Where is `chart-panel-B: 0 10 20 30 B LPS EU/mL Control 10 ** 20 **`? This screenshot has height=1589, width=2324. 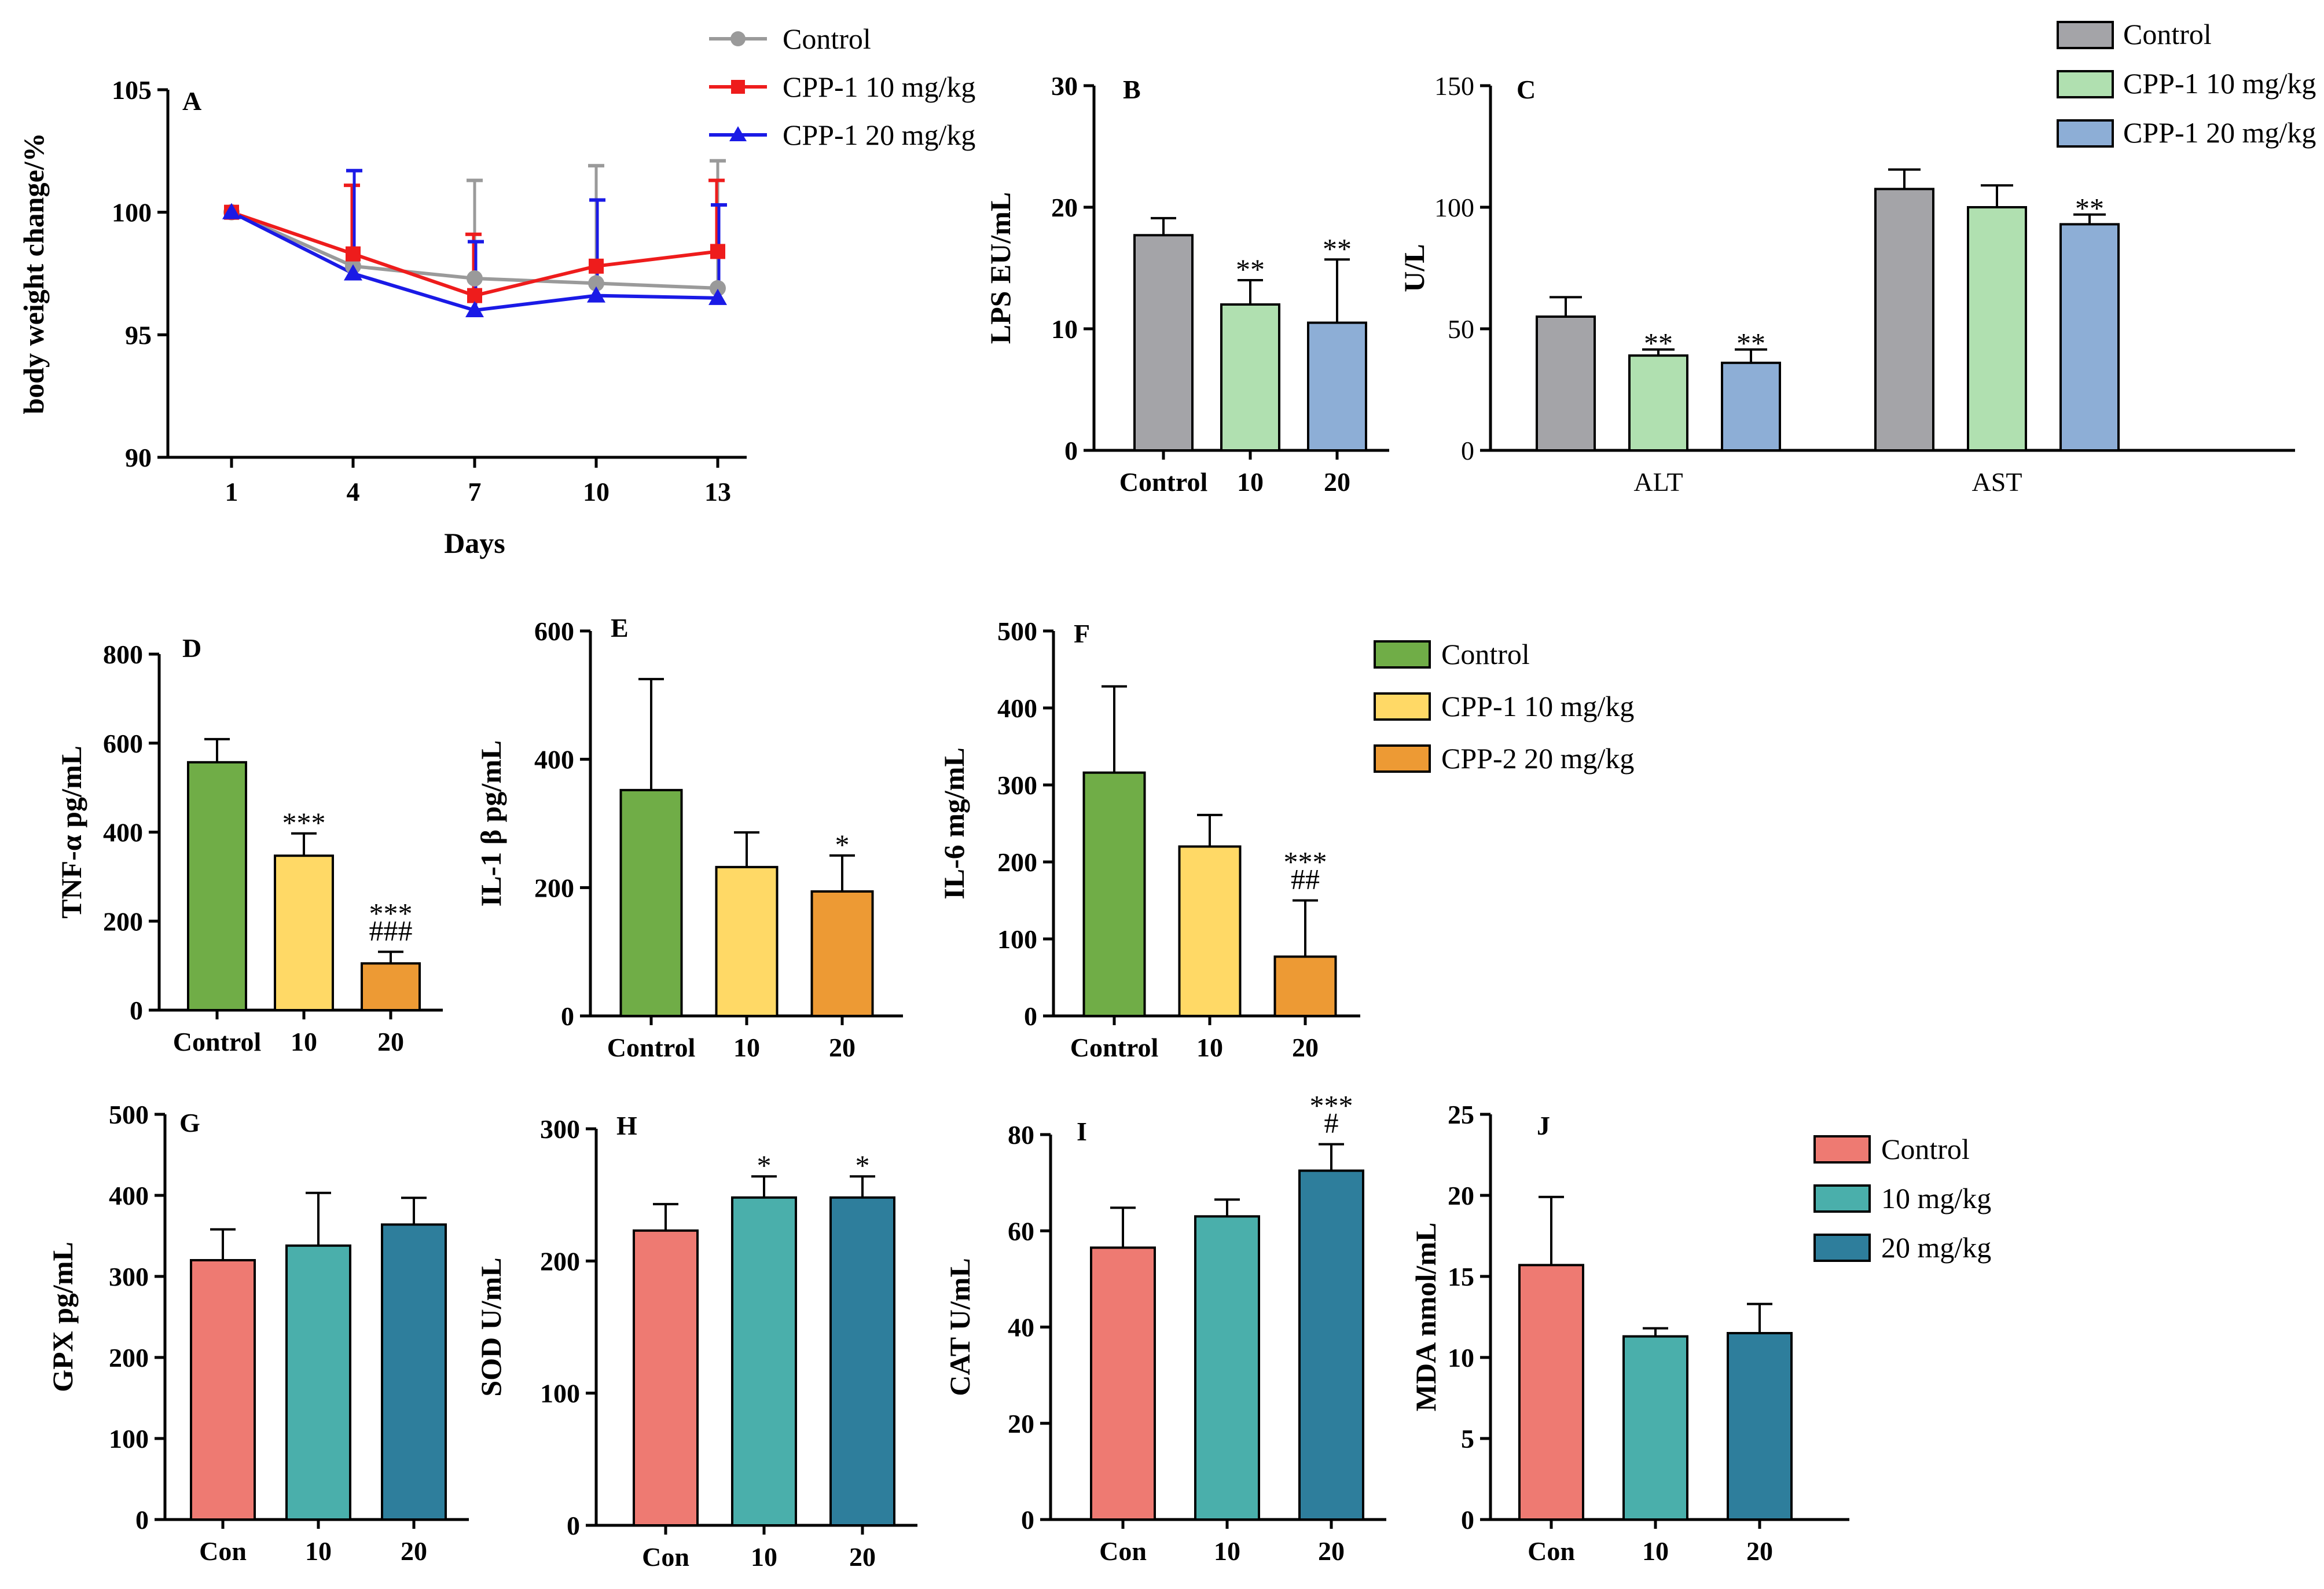 chart-panel-B: 0 10 20 30 B LPS EU/mL Control 10 ** 20 ** is located at coordinates (1186, 284).